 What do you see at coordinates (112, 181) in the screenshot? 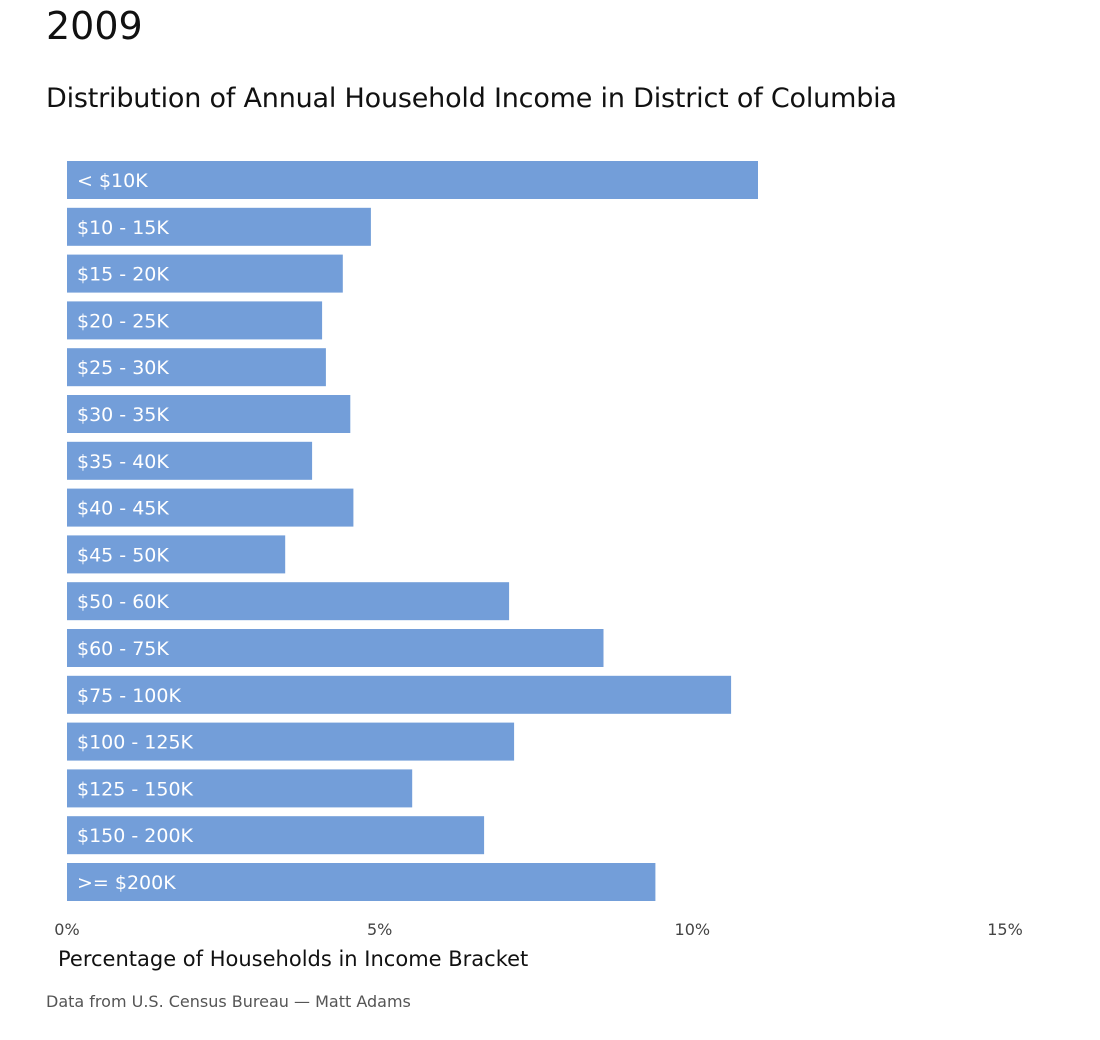
I see `bar-label: < $10K` at bounding box center [112, 181].